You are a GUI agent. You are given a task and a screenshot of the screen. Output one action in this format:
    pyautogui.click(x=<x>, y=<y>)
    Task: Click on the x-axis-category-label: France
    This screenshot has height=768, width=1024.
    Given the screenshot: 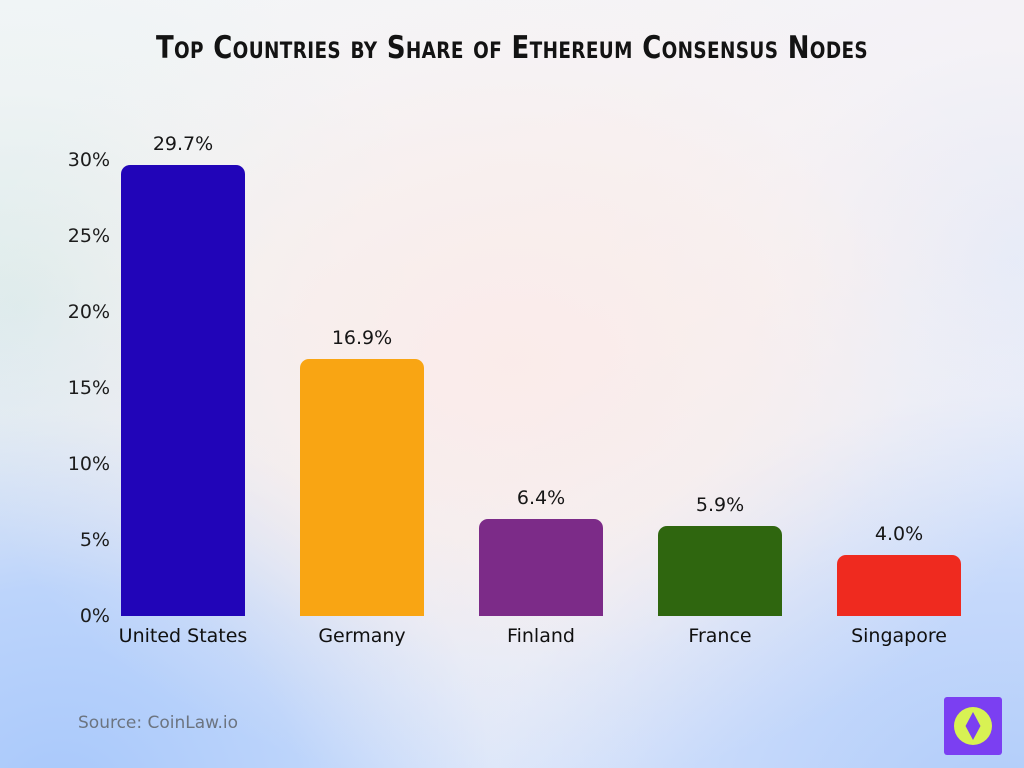 What is the action you would take?
    pyautogui.click(x=720, y=636)
    